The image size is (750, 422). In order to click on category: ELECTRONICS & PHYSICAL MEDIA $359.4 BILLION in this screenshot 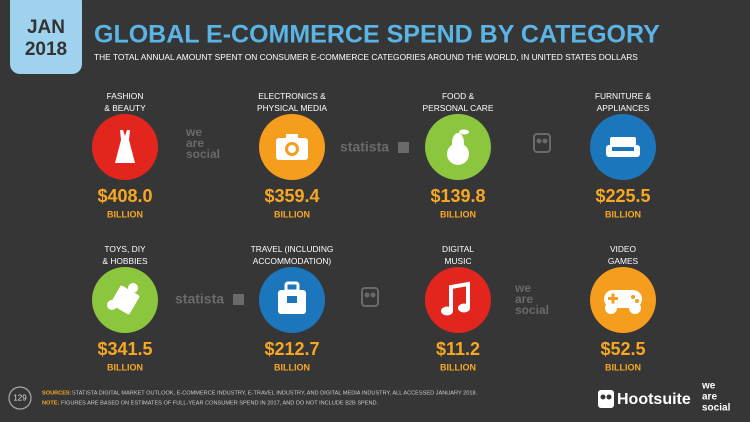, I will do `click(292, 155)`.